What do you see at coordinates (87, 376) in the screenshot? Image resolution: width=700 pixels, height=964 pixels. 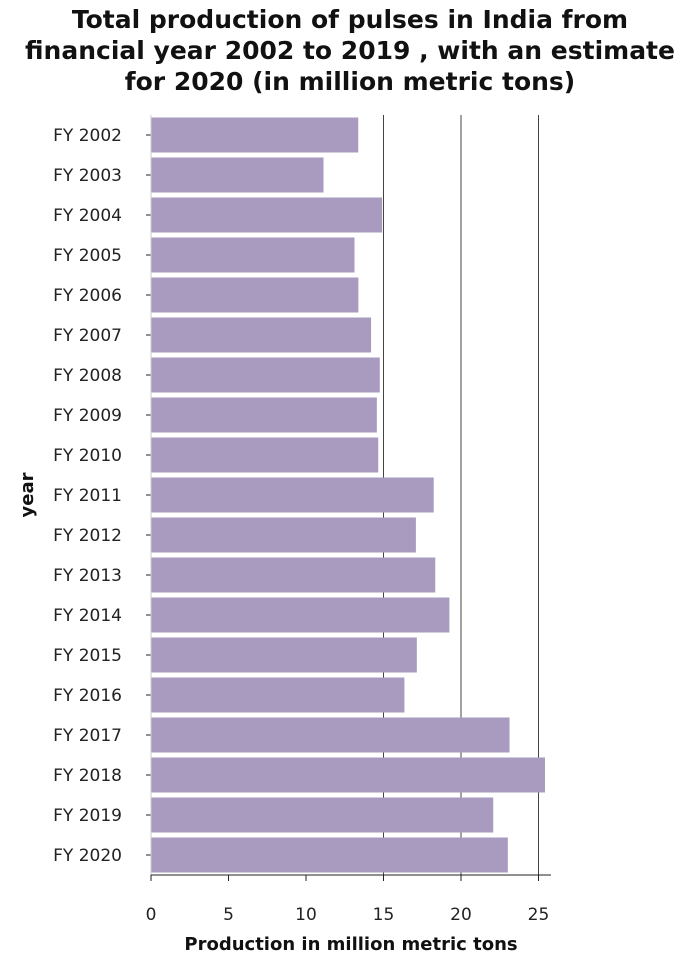 I see `y-tick-label: FY 2008` at bounding box center [87, 376].